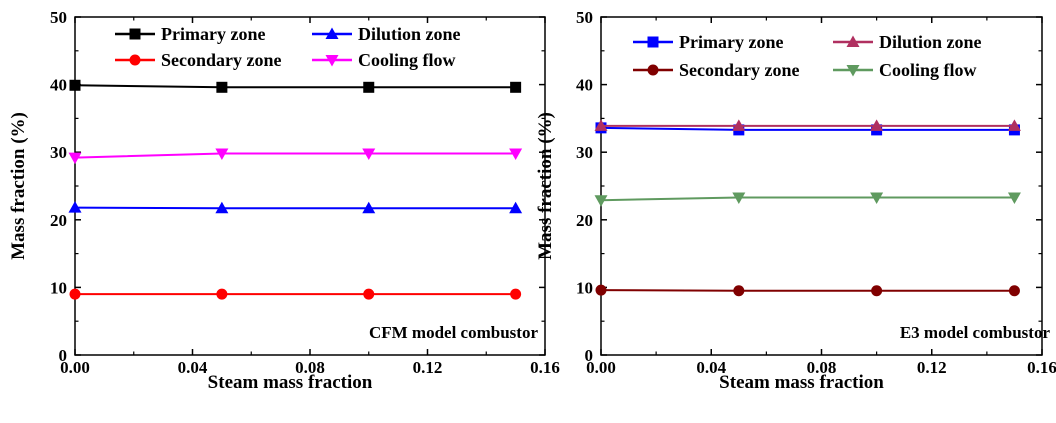 Image resolution: width=1056 pixels, height=423 pixels. Describe the element at coordinates (453, 332) in the screenshot. I see `combustor-annotation: CFM model combustor` at that location.